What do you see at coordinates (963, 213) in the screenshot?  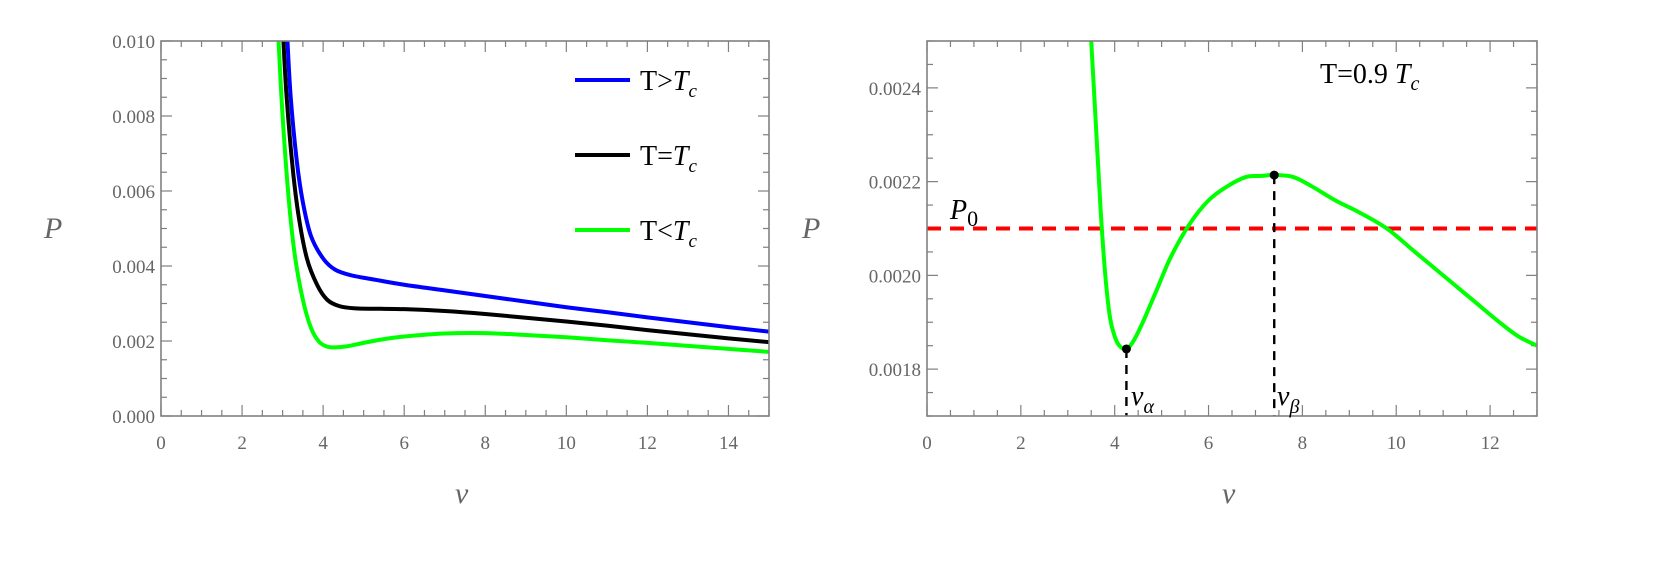 I see `p0-label: P0` at bounding box center [963, 213].